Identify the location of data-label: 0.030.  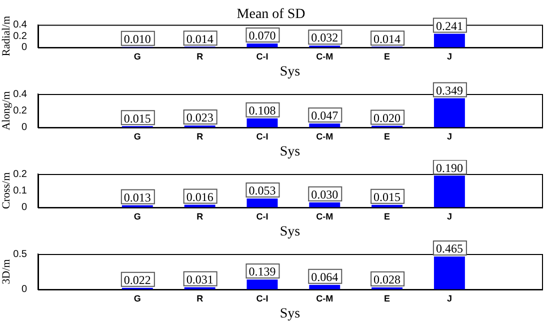
(324, 195).